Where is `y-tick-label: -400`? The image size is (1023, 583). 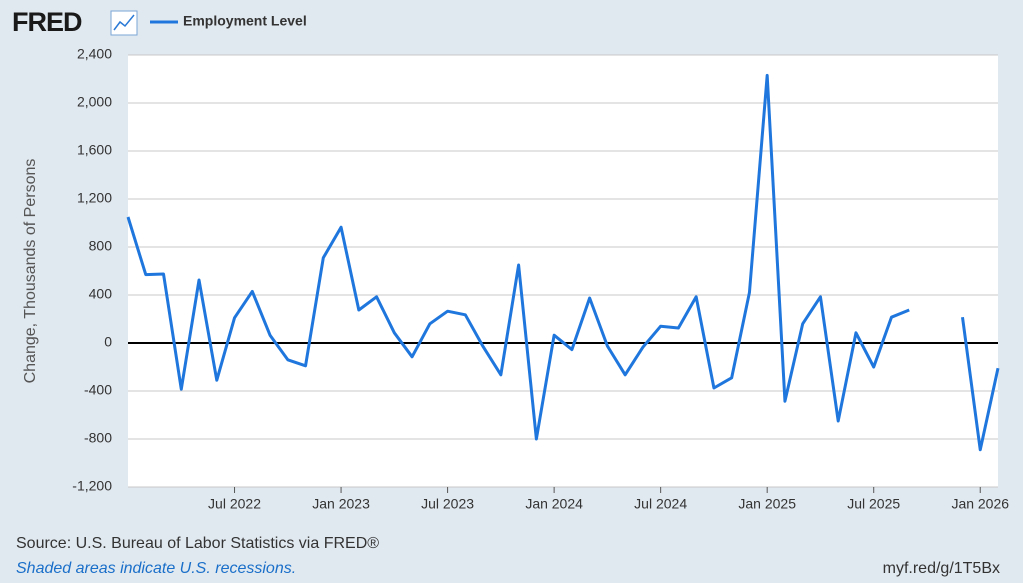
y-tick-label: -400 is located at coordinates (98, 390).